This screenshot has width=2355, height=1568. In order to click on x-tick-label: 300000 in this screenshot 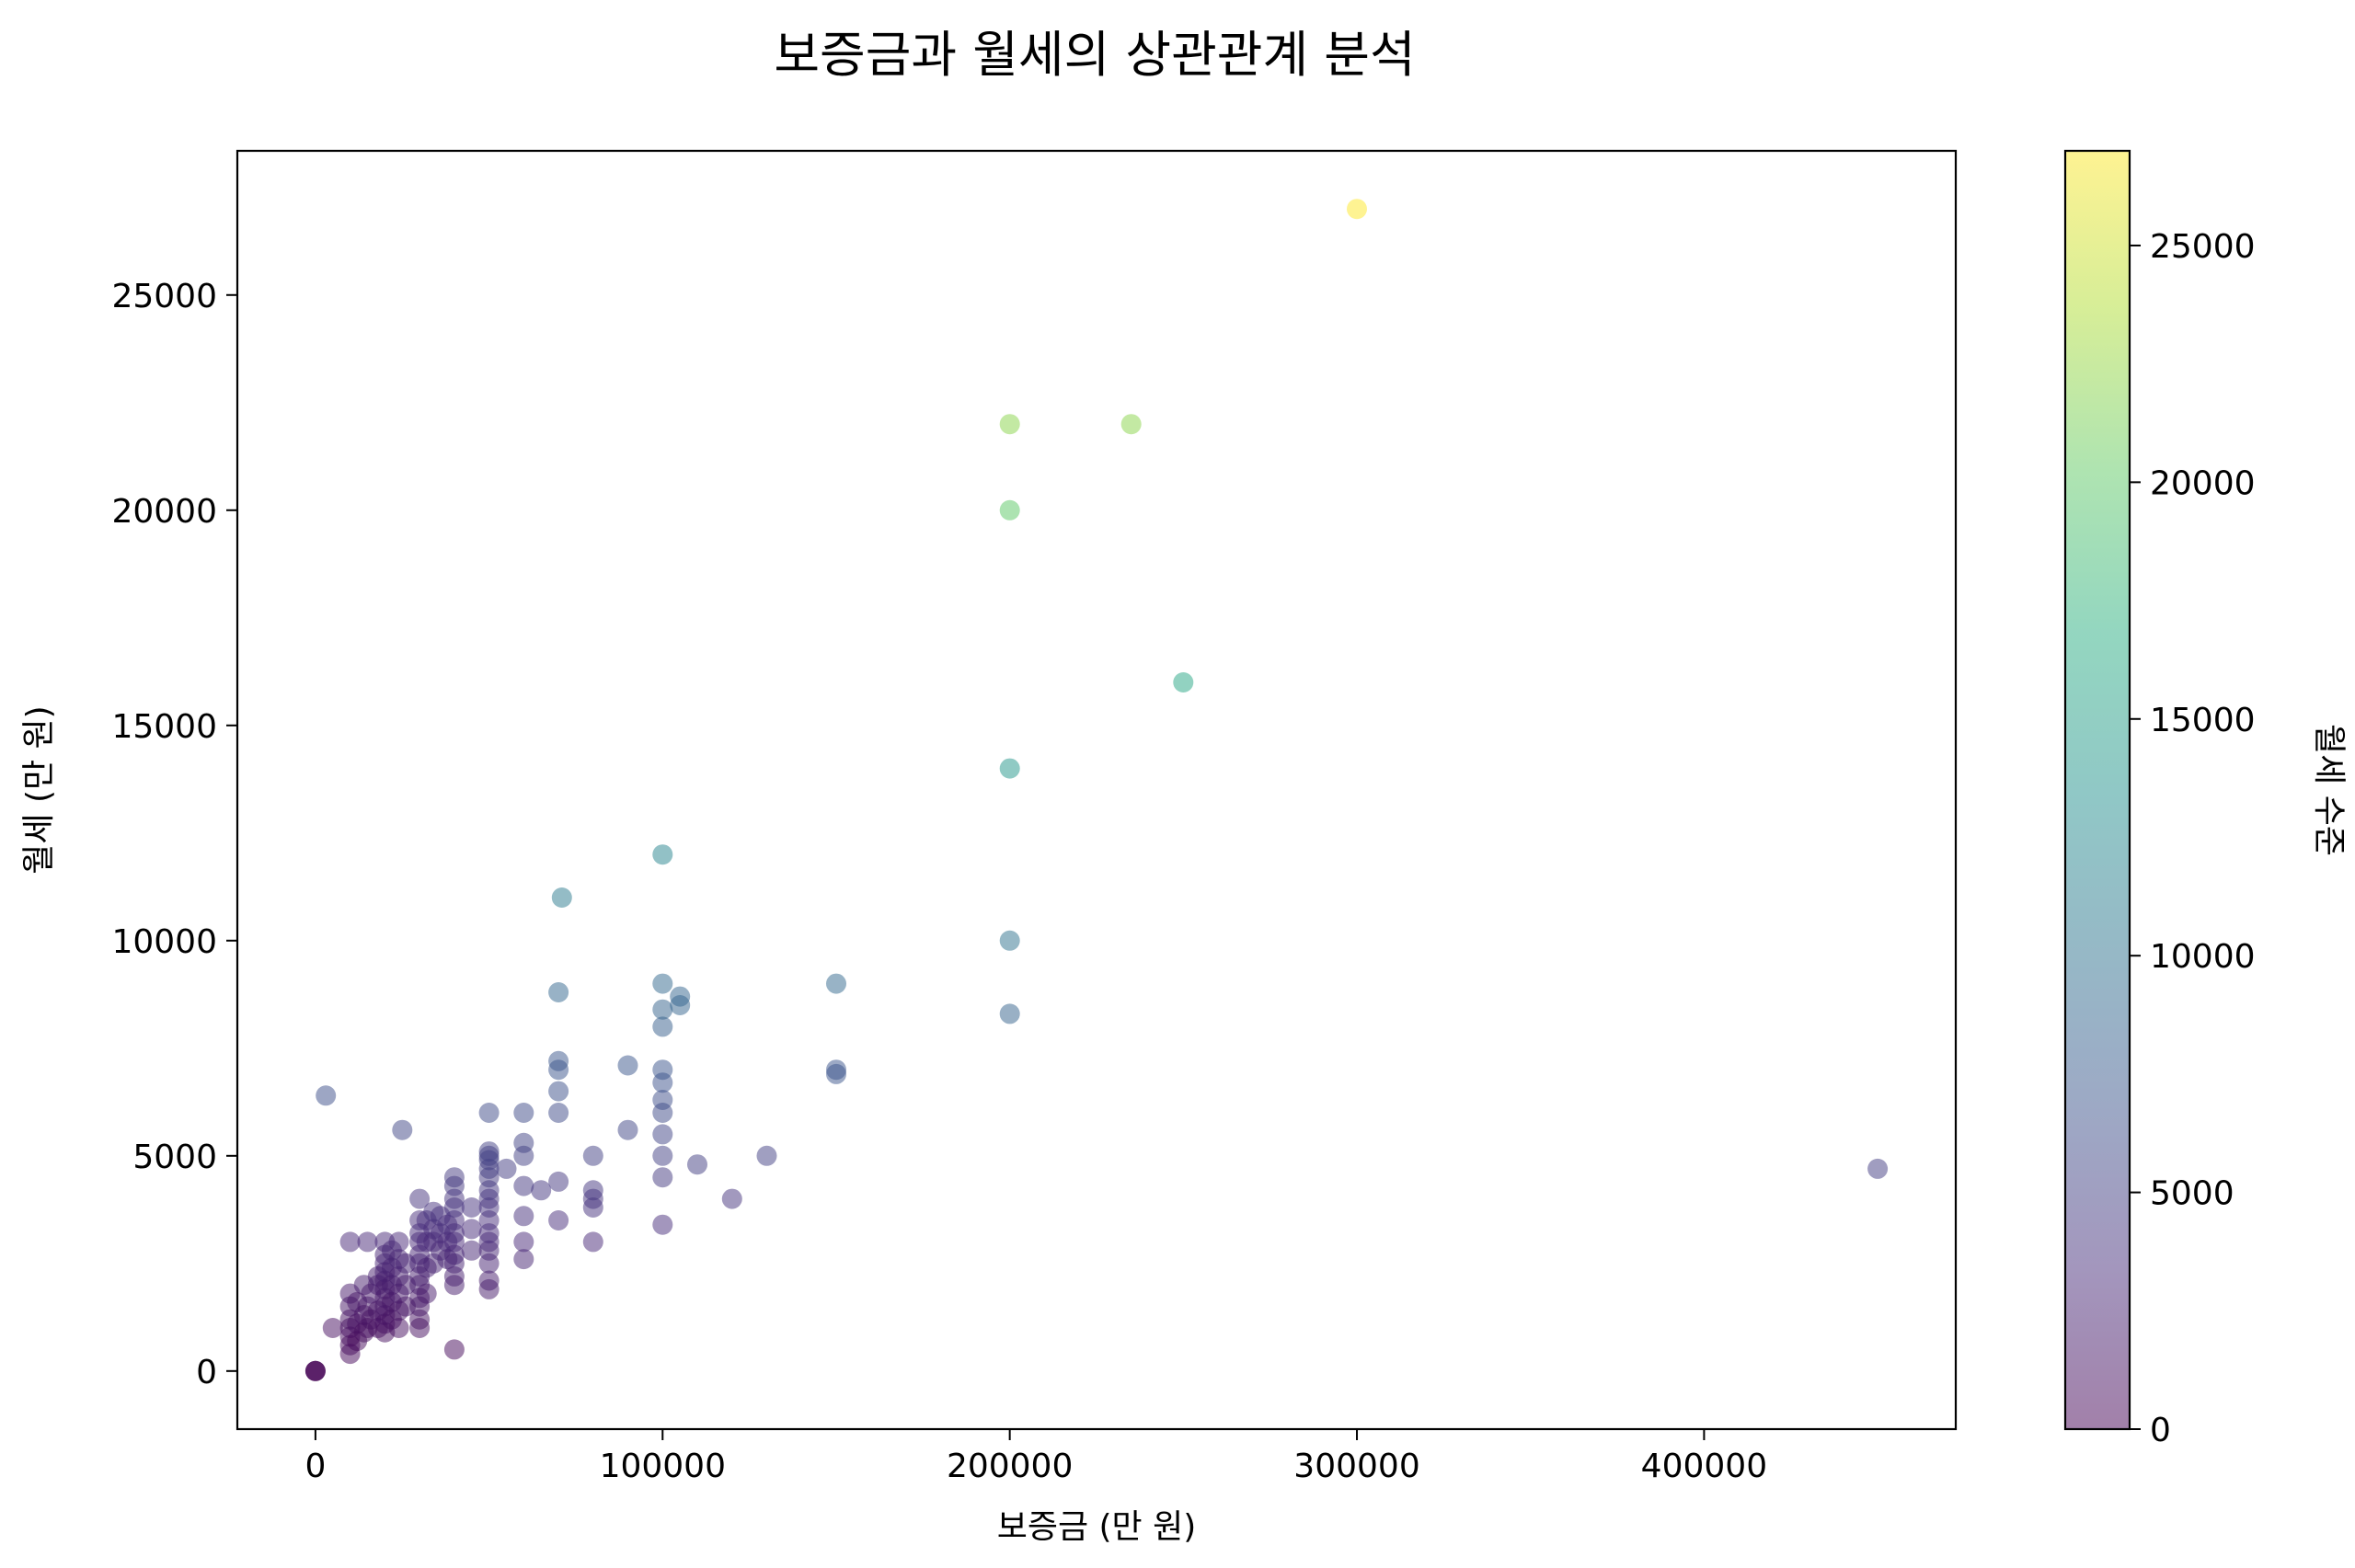, I will do `click(1356, 1466)`.